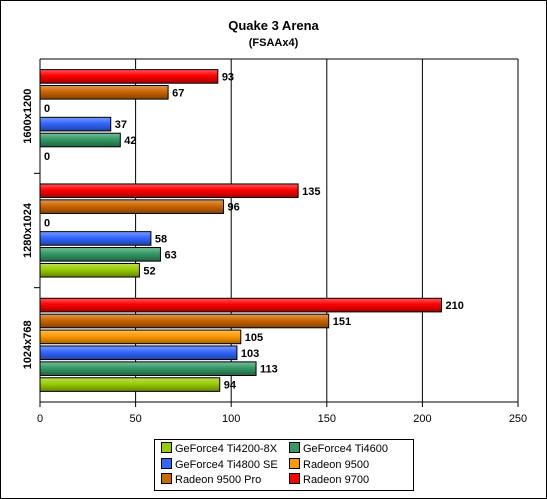 The width and height of the screenshot is (547, 499). What do you see at coordinates (234, 208) in the screenshot?
I see `value-label-radeon-9500-pro-1280x1024: 96` at bounding box center [234, 208].